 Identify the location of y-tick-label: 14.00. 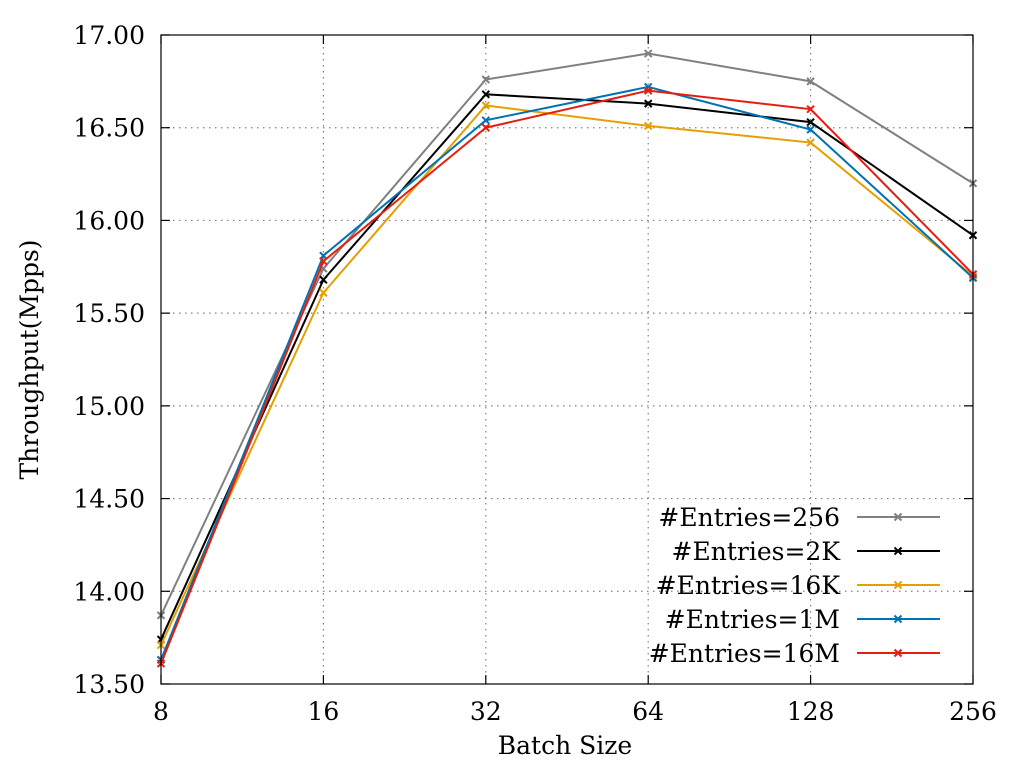
(109, 591).